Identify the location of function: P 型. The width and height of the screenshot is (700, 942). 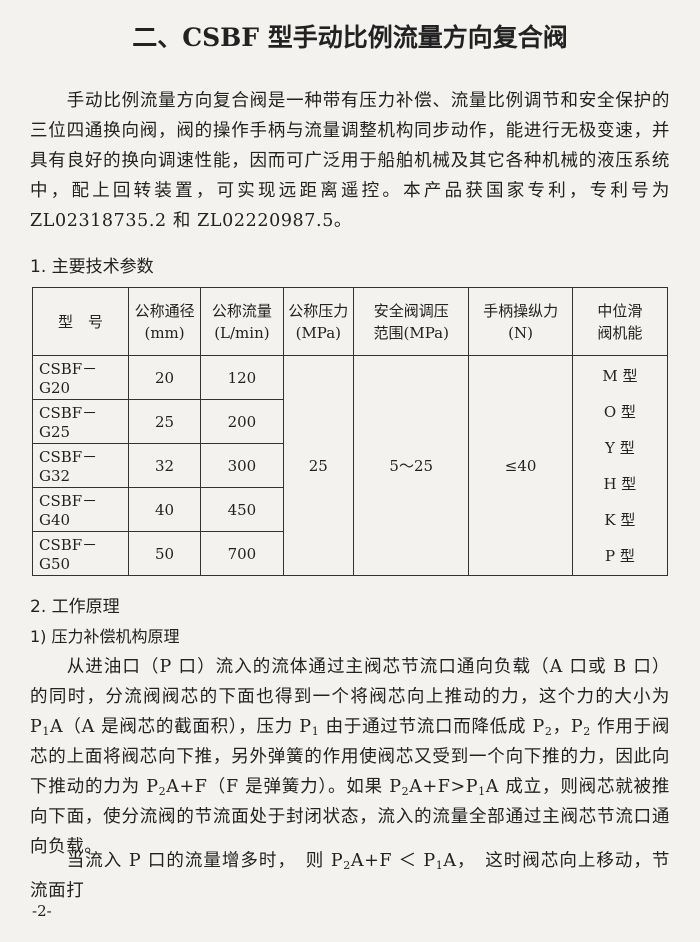
(619, 555).